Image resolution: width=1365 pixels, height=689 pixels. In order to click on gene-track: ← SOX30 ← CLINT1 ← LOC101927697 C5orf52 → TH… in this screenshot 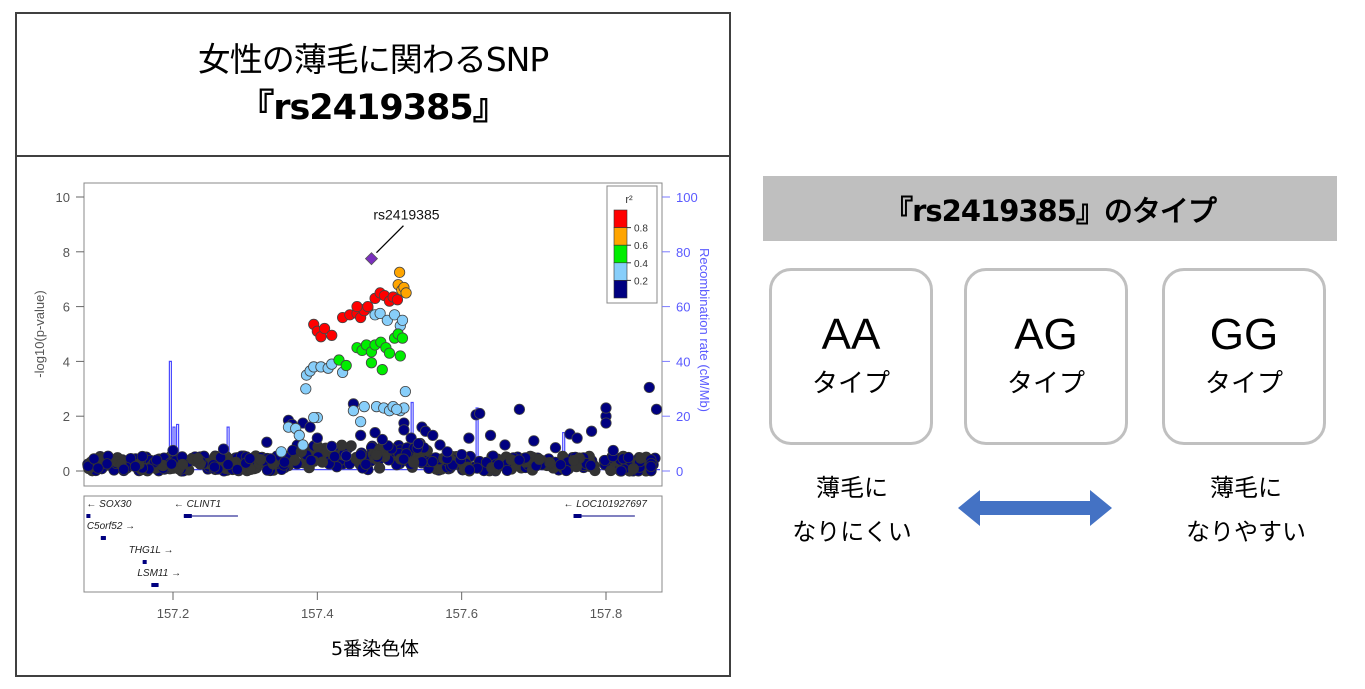, I will do `click(366, 543)`.